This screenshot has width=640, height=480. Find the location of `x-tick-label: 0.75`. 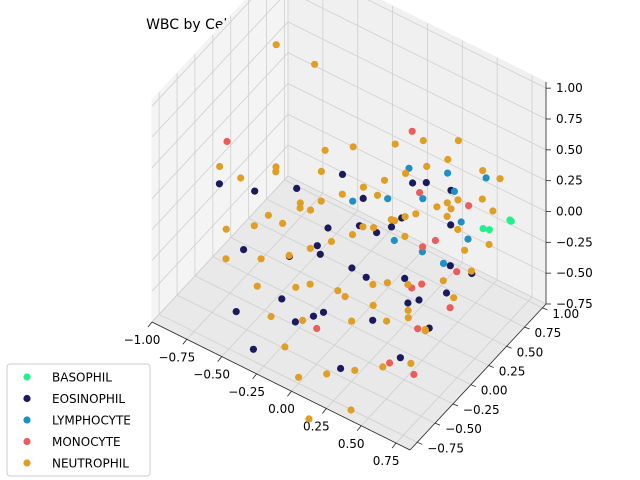

x-tick-label: 0.75 is located at coordinates (386, 461).